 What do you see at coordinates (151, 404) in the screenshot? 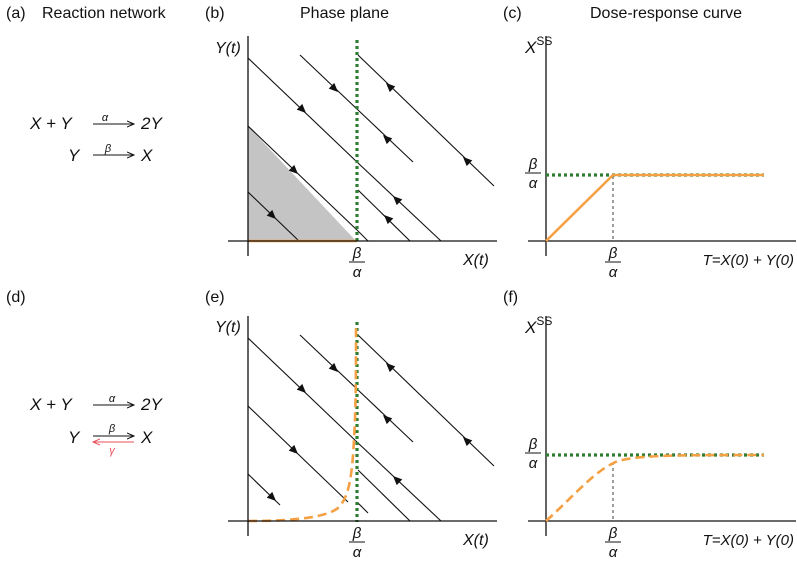
I see `reaction-3-rhs: 2Y` at bounding box center [151, 404].